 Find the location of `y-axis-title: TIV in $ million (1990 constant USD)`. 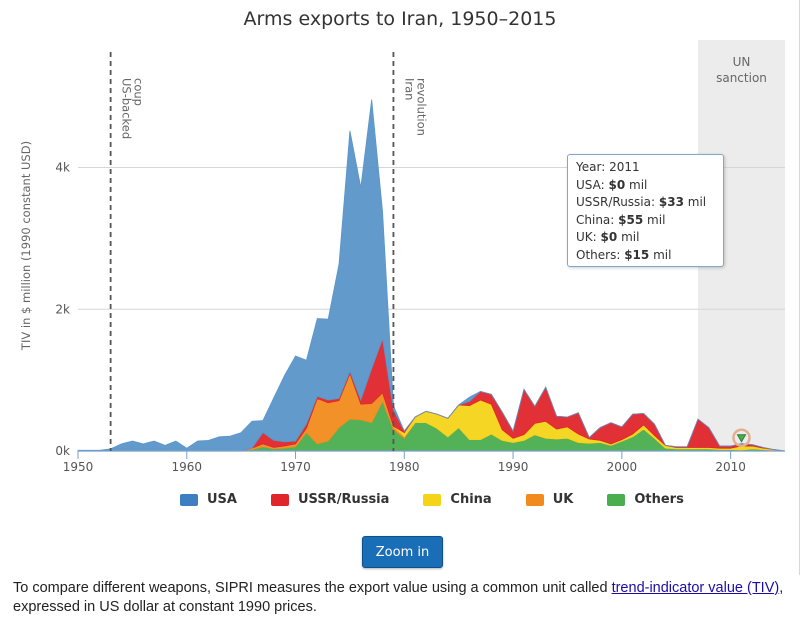

y-axis-title: TIV in $ million (1990 constant USD) is located at coordinates (26, 246).